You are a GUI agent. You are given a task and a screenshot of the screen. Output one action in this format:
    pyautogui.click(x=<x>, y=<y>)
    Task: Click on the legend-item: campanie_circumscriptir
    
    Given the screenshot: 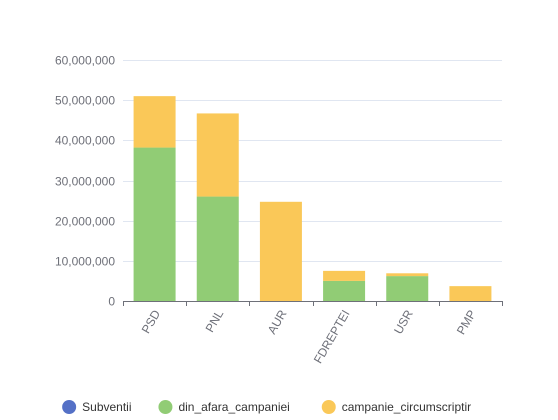 What is the action you would take?
    pyautogui.click(x=396, y=407)
    